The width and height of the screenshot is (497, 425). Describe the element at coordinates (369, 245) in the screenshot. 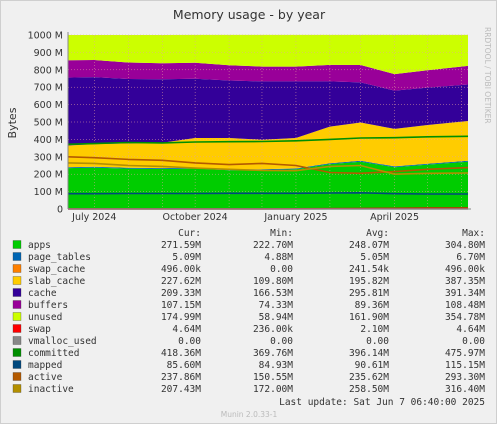

I see `legend-avg: 248.07M` at that location.